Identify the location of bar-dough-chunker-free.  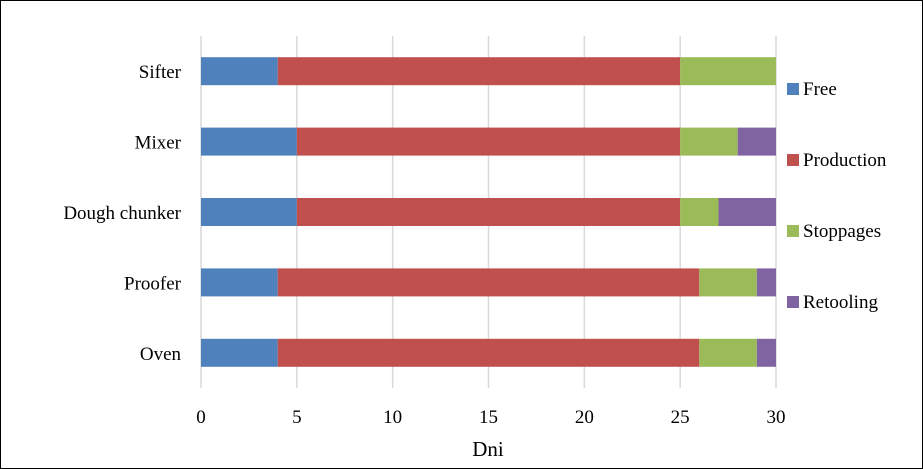
(249, 212).